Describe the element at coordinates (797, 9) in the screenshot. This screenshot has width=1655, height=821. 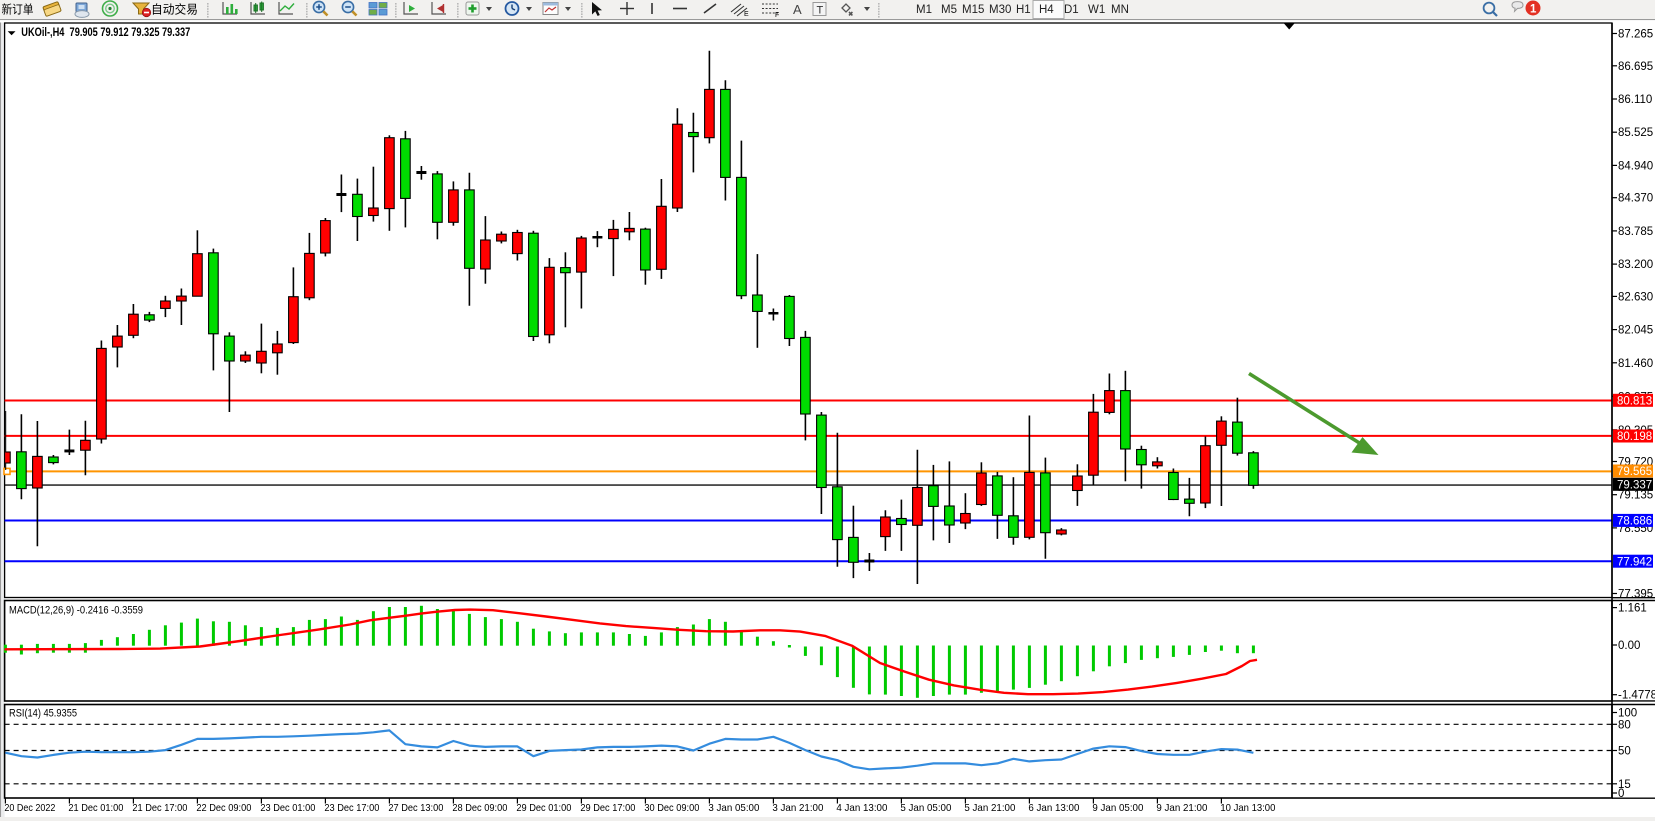
I see `svg-text: A` at that location.